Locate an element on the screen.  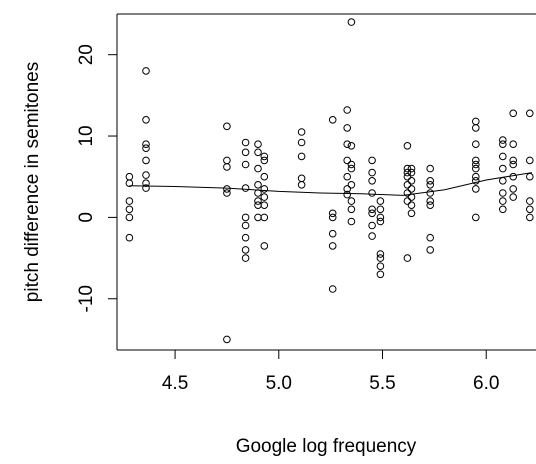
y-axis-label: pitch difference in semitones is located at coordinates (32, 182).